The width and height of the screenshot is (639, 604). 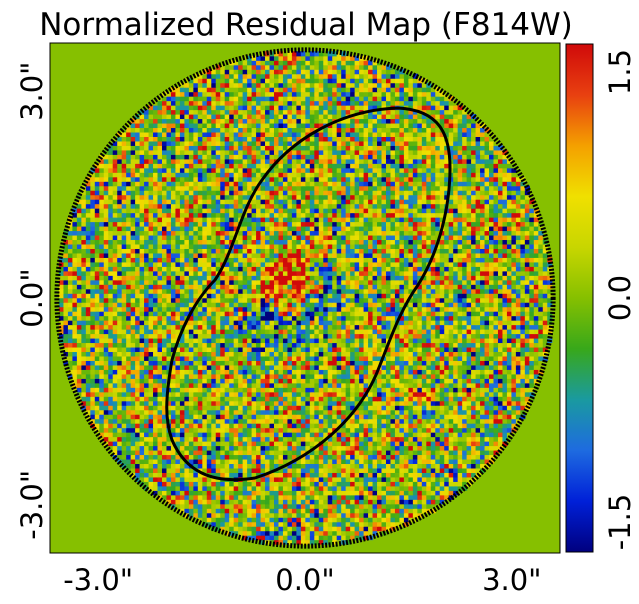 I want to click on colorbar-ticks: -1.5 0.0 1.5, so click(x=620, y=299).